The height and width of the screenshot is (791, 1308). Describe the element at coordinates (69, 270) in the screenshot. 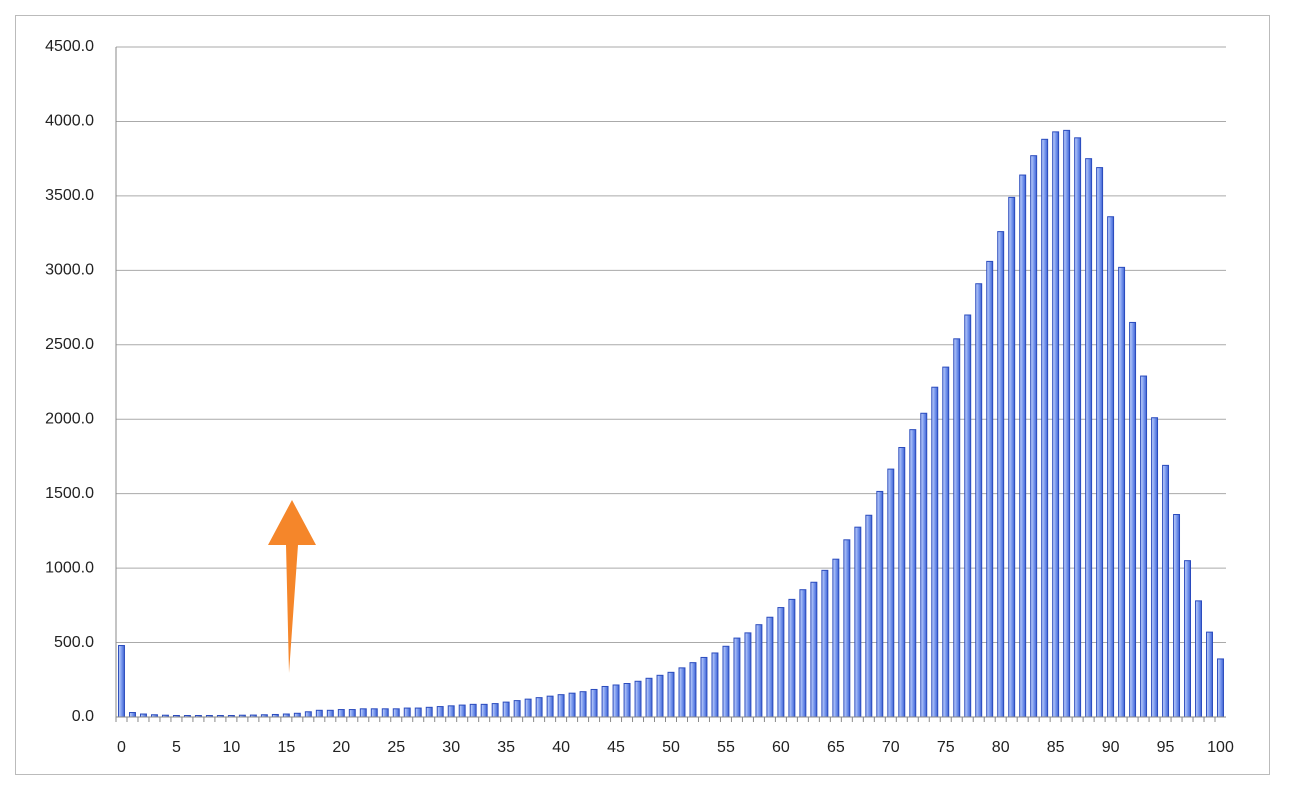

I see `y-tick-label: 3000.0` at that location.